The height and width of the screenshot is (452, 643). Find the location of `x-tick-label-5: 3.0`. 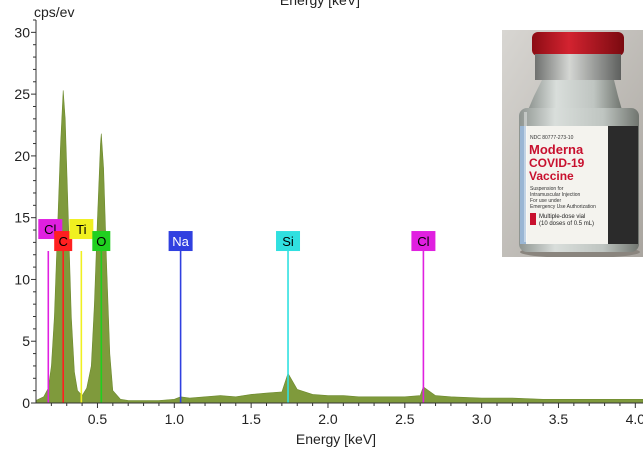

x-tick-label-5: 3.0 is located at coordinates (482, 419).